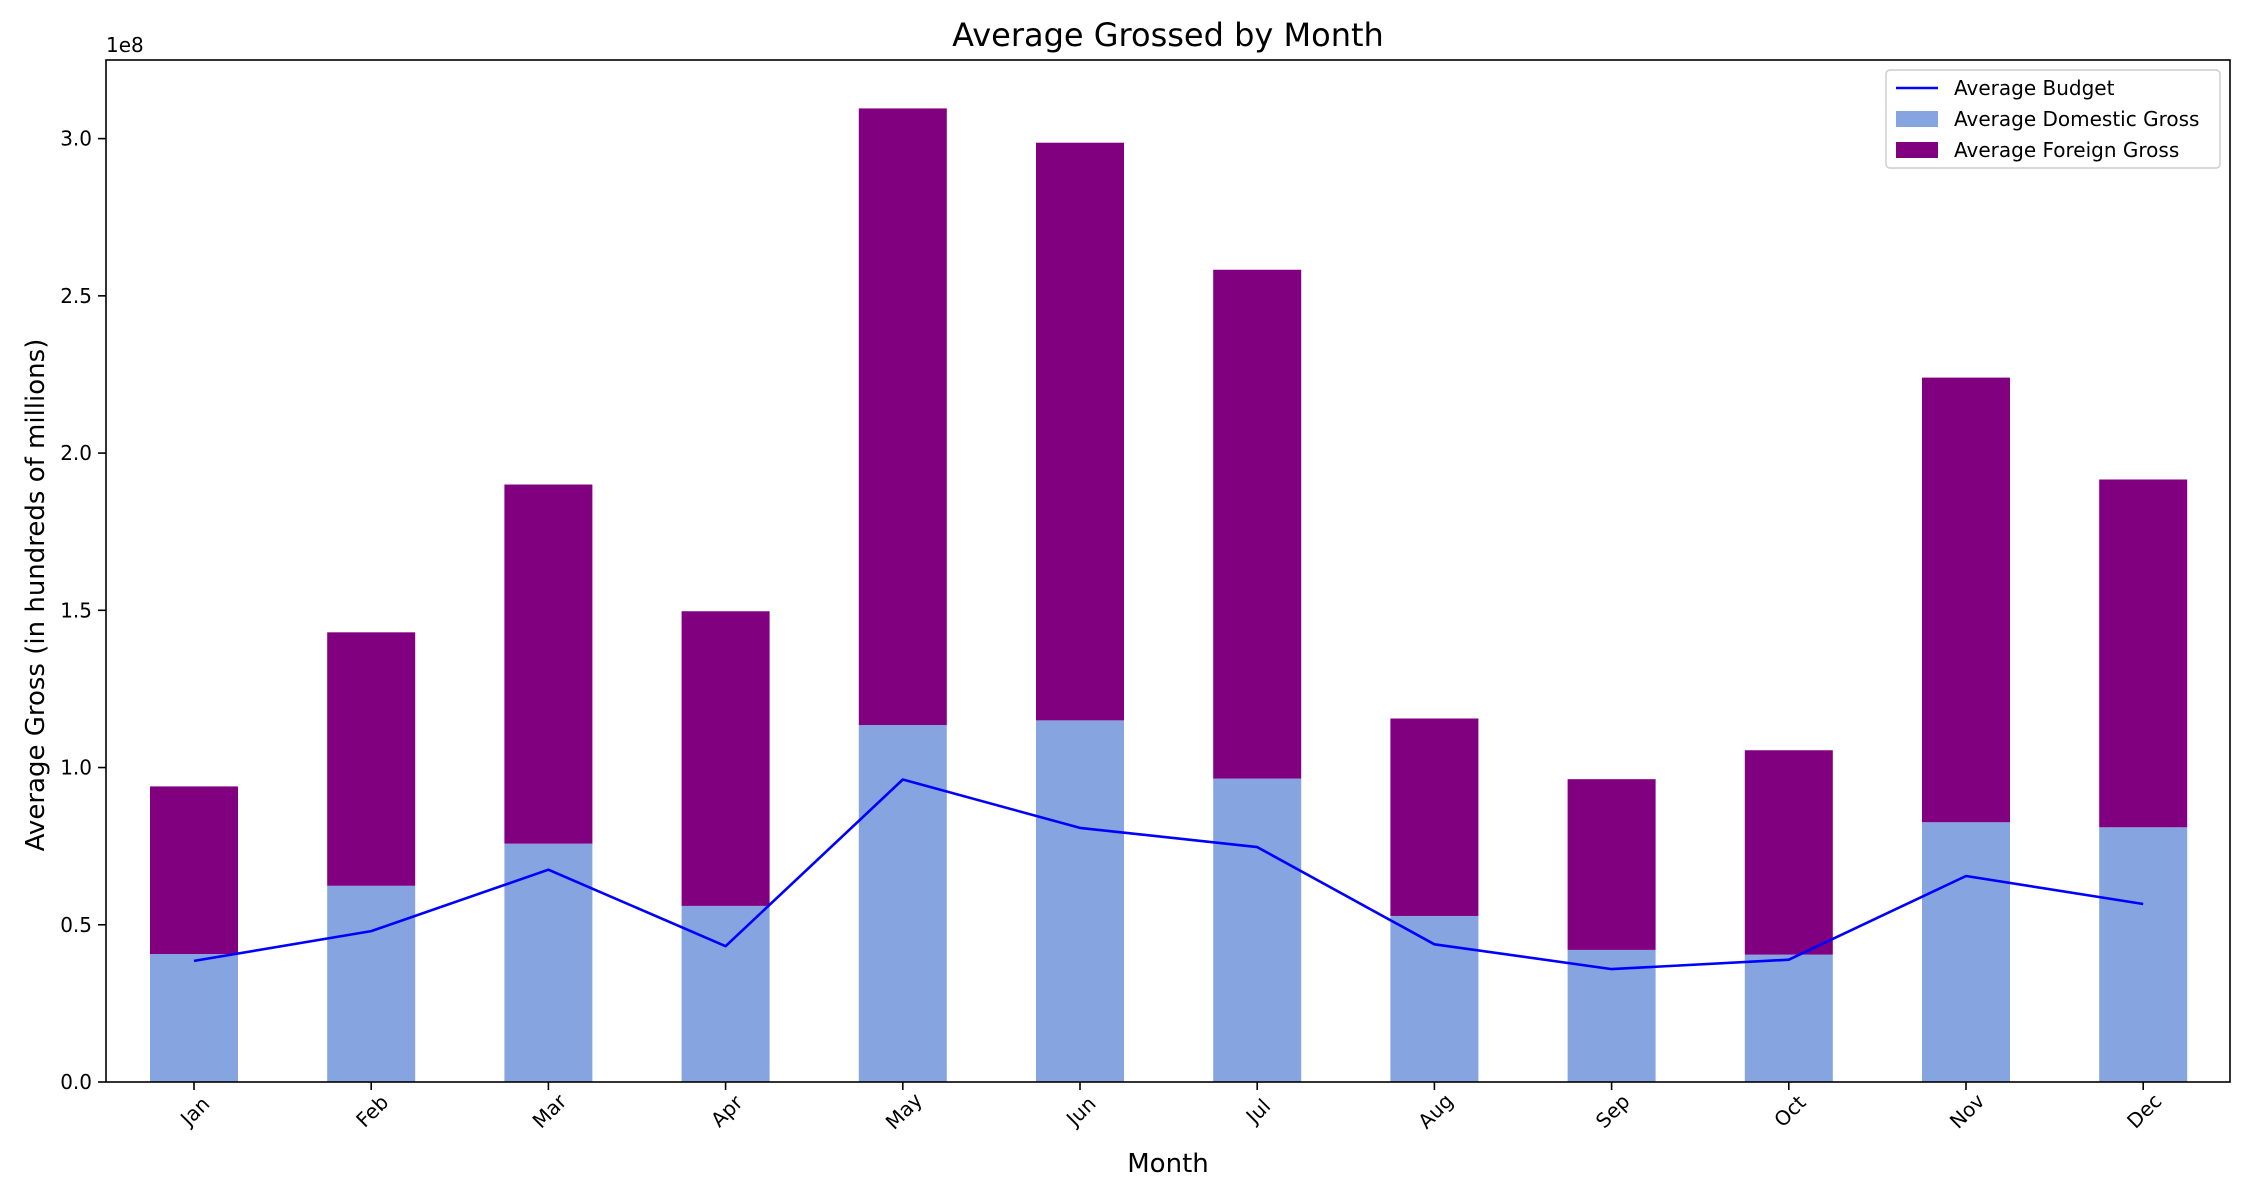 The image size is (2250, 1200). What do you see at coordinates (371, 759) in the screenshot?
I see `bar-foreign-feb` at bounding box center [371, 759].